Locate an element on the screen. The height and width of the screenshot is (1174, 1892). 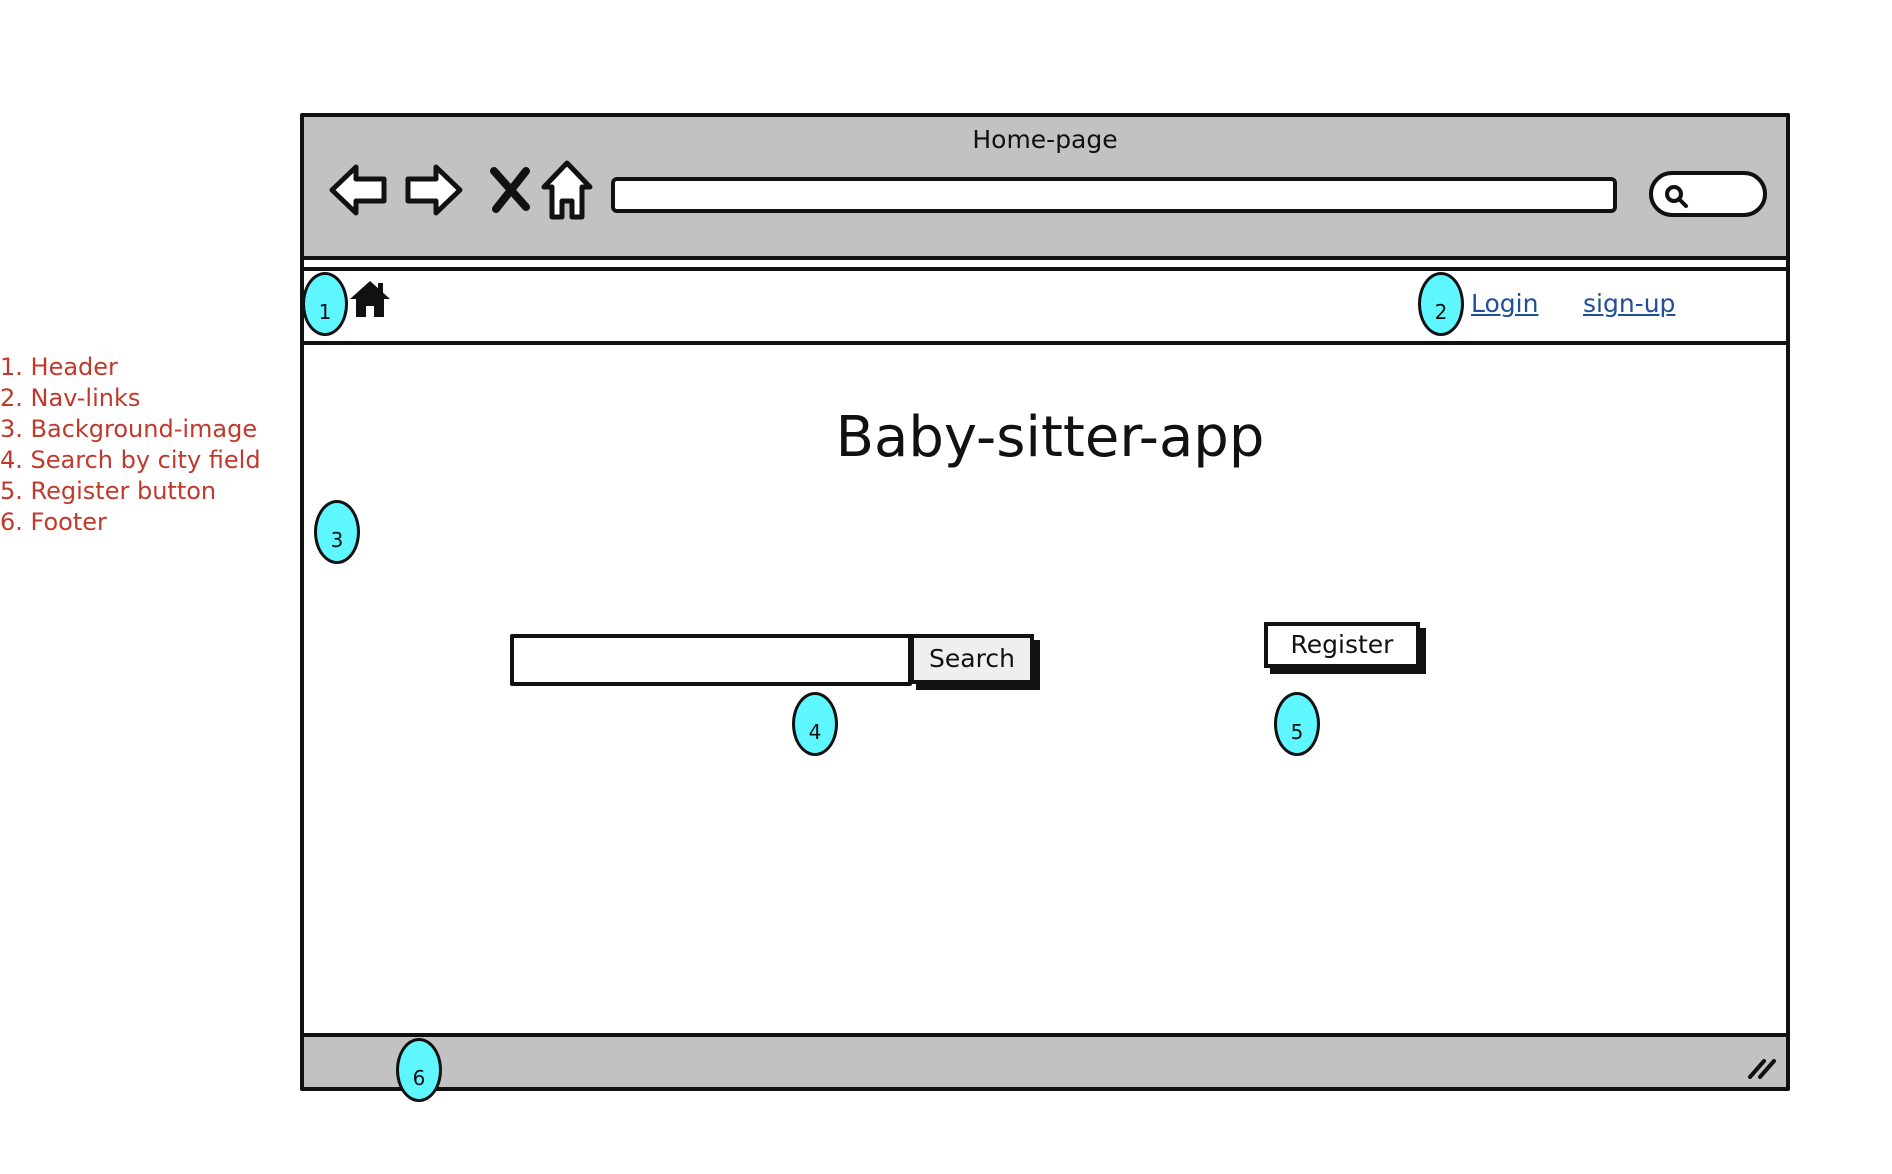
legend-item-search-field: 4. Search by city field is located at coordinates (130, 460).